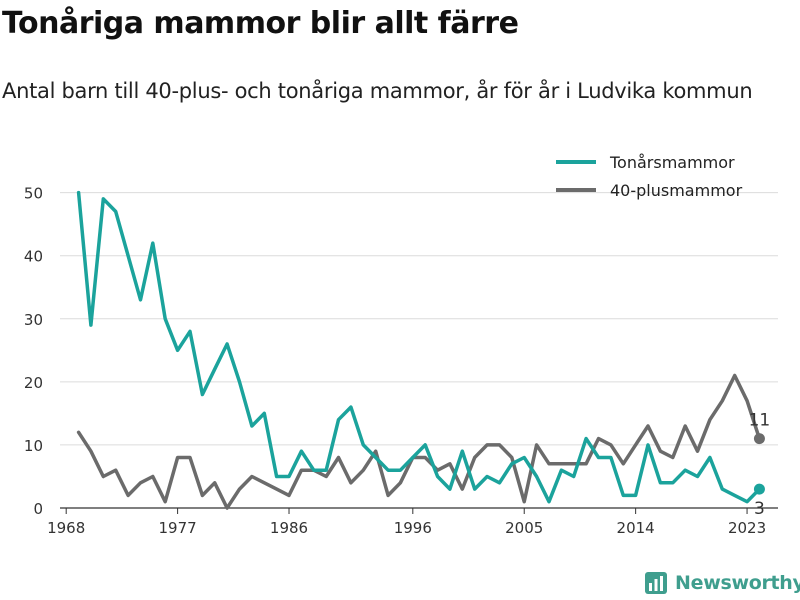 Image resolution: width=800 pixels, height=600 pixels. I want to click on chart-legend: Tonårsmammor 40-plusmammor, so click(649, 176).